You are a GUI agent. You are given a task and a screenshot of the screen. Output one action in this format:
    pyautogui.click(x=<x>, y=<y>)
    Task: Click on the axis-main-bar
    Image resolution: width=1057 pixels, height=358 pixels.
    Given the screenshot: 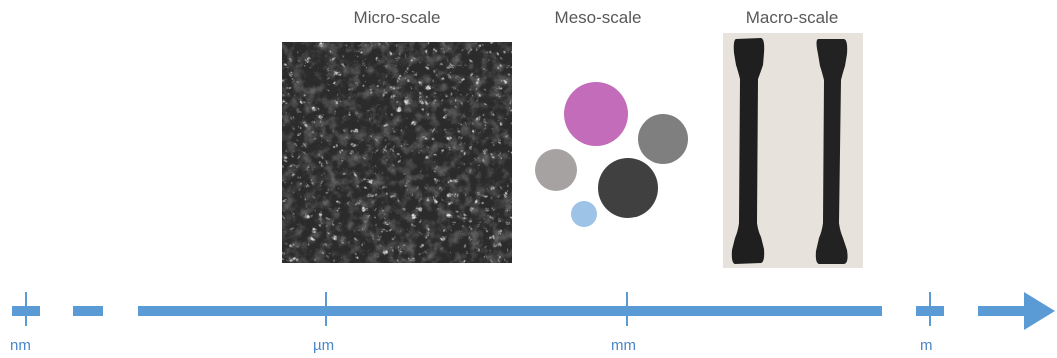 What is the action you would take?
    pyautogui.click(x=510, y=311)
    